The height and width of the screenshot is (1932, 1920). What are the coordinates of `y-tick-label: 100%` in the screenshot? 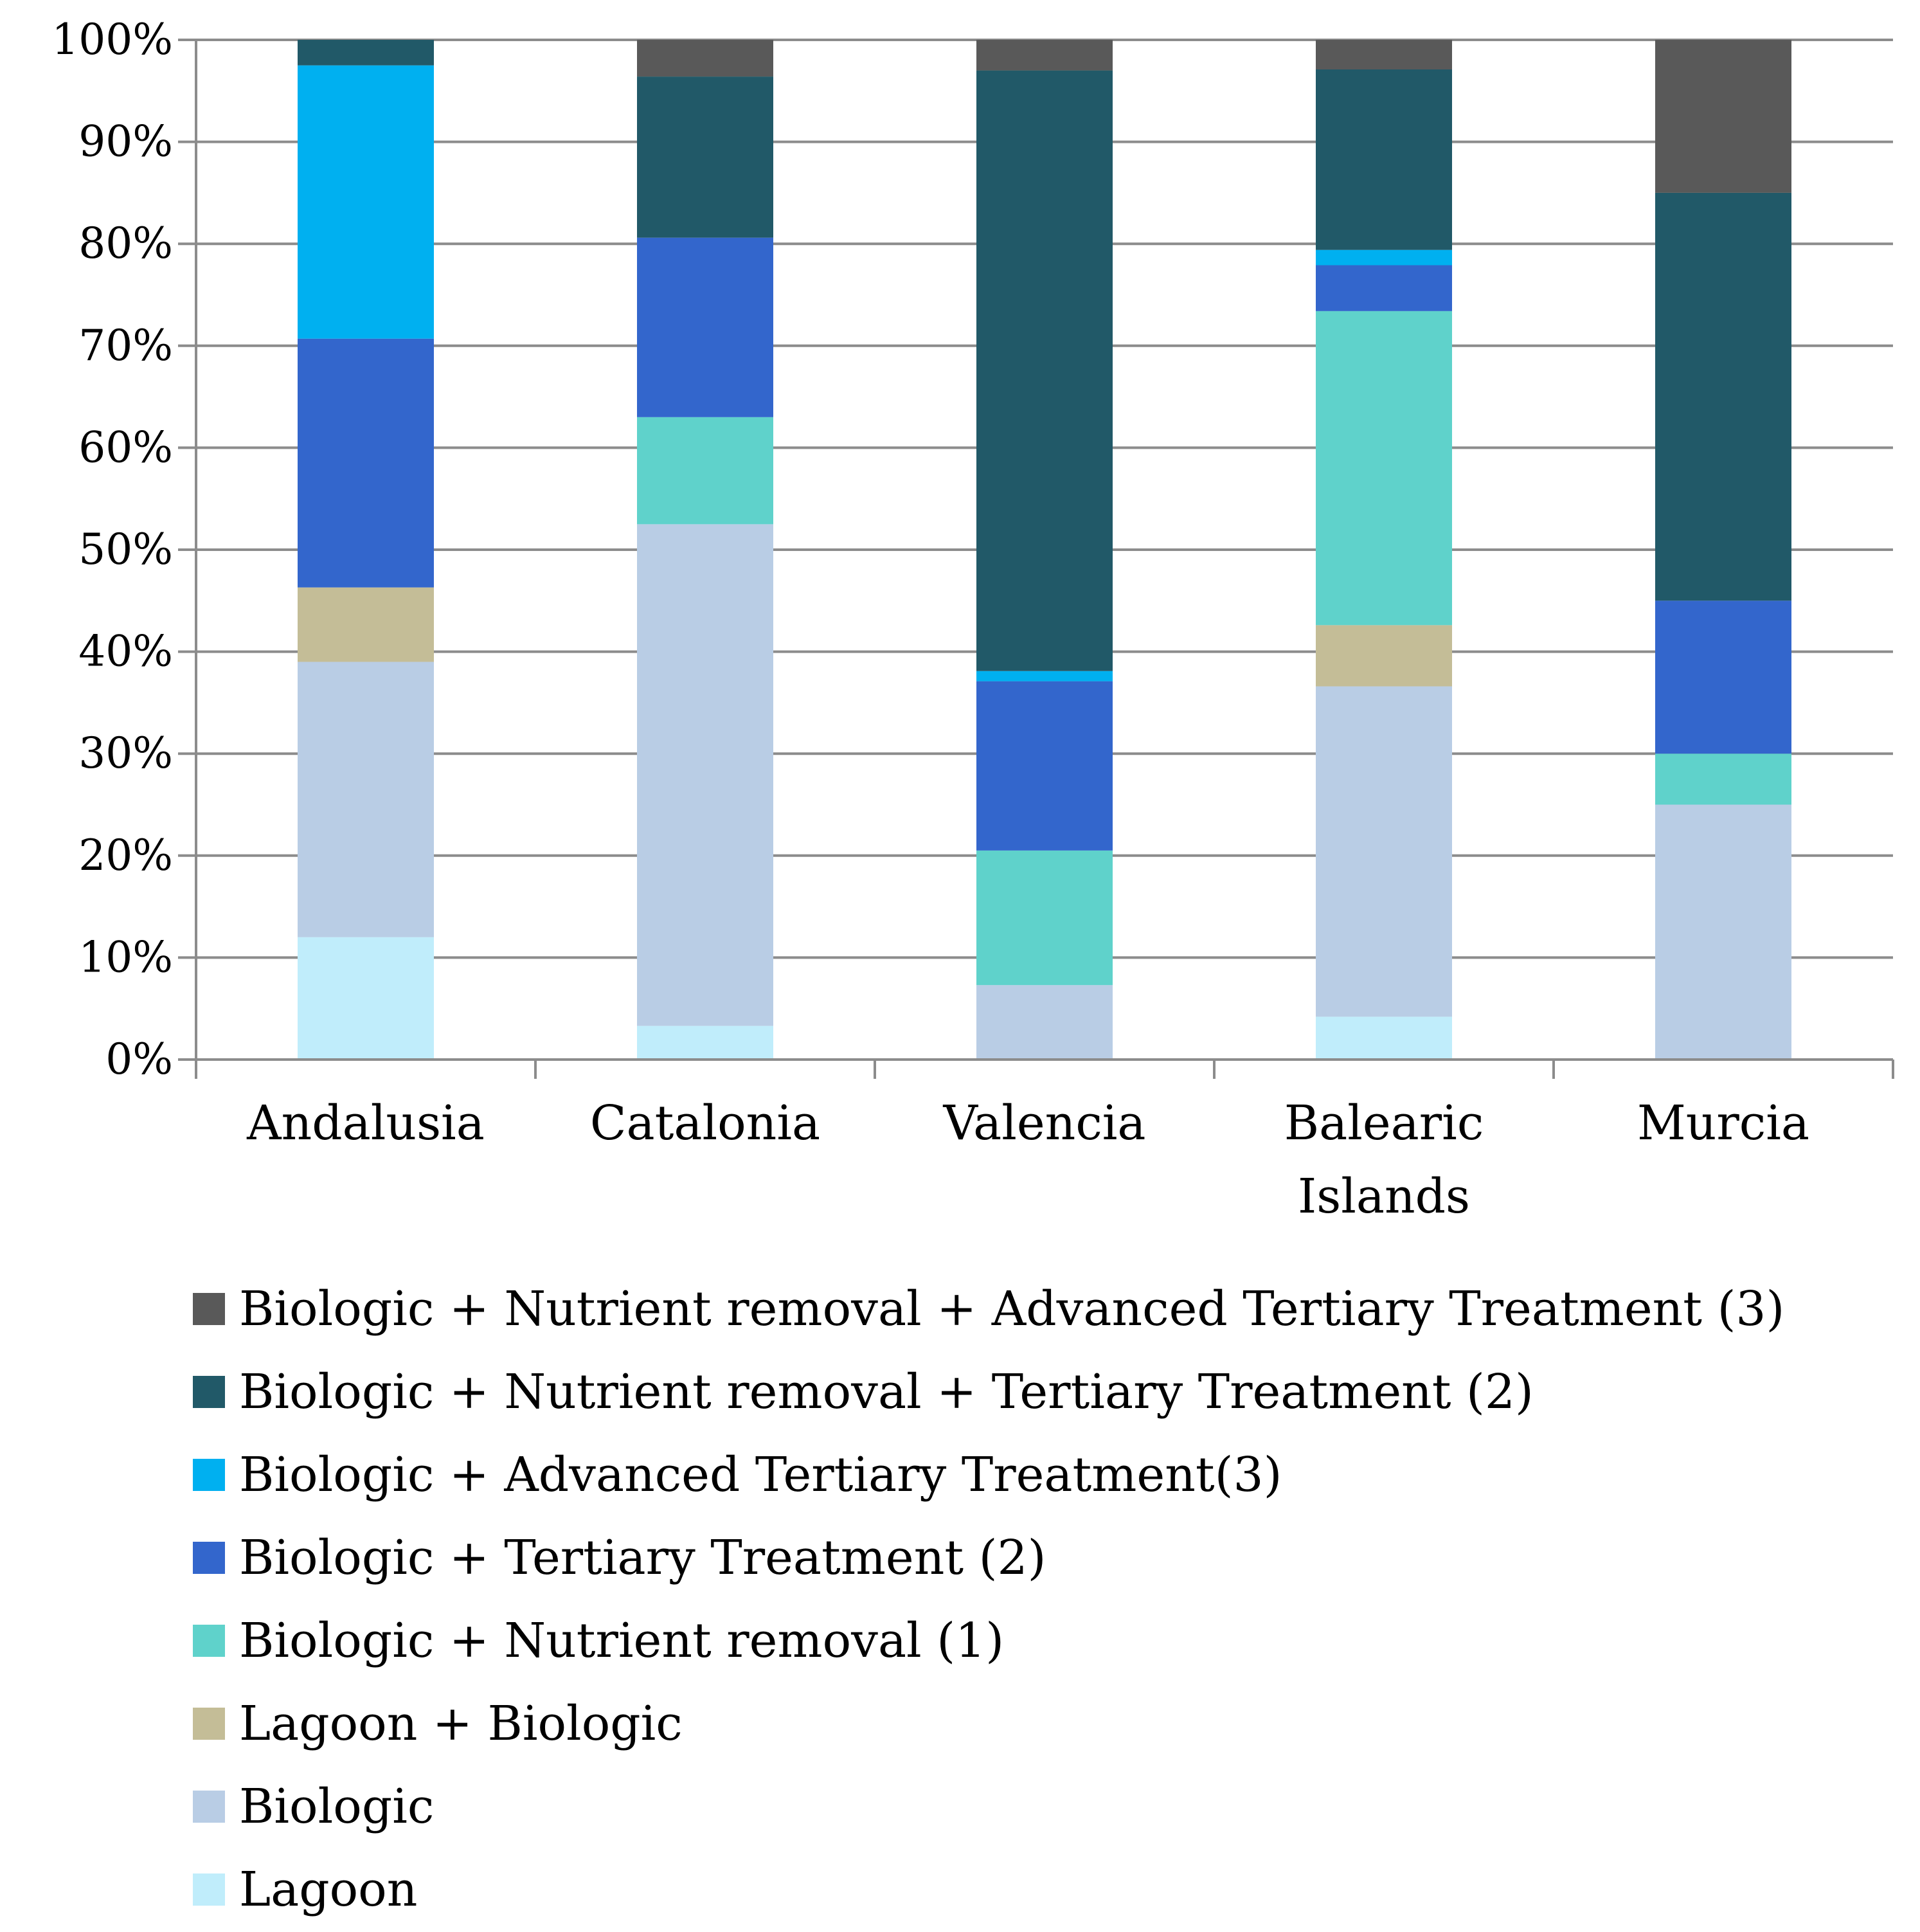 It's located at (112, 39).